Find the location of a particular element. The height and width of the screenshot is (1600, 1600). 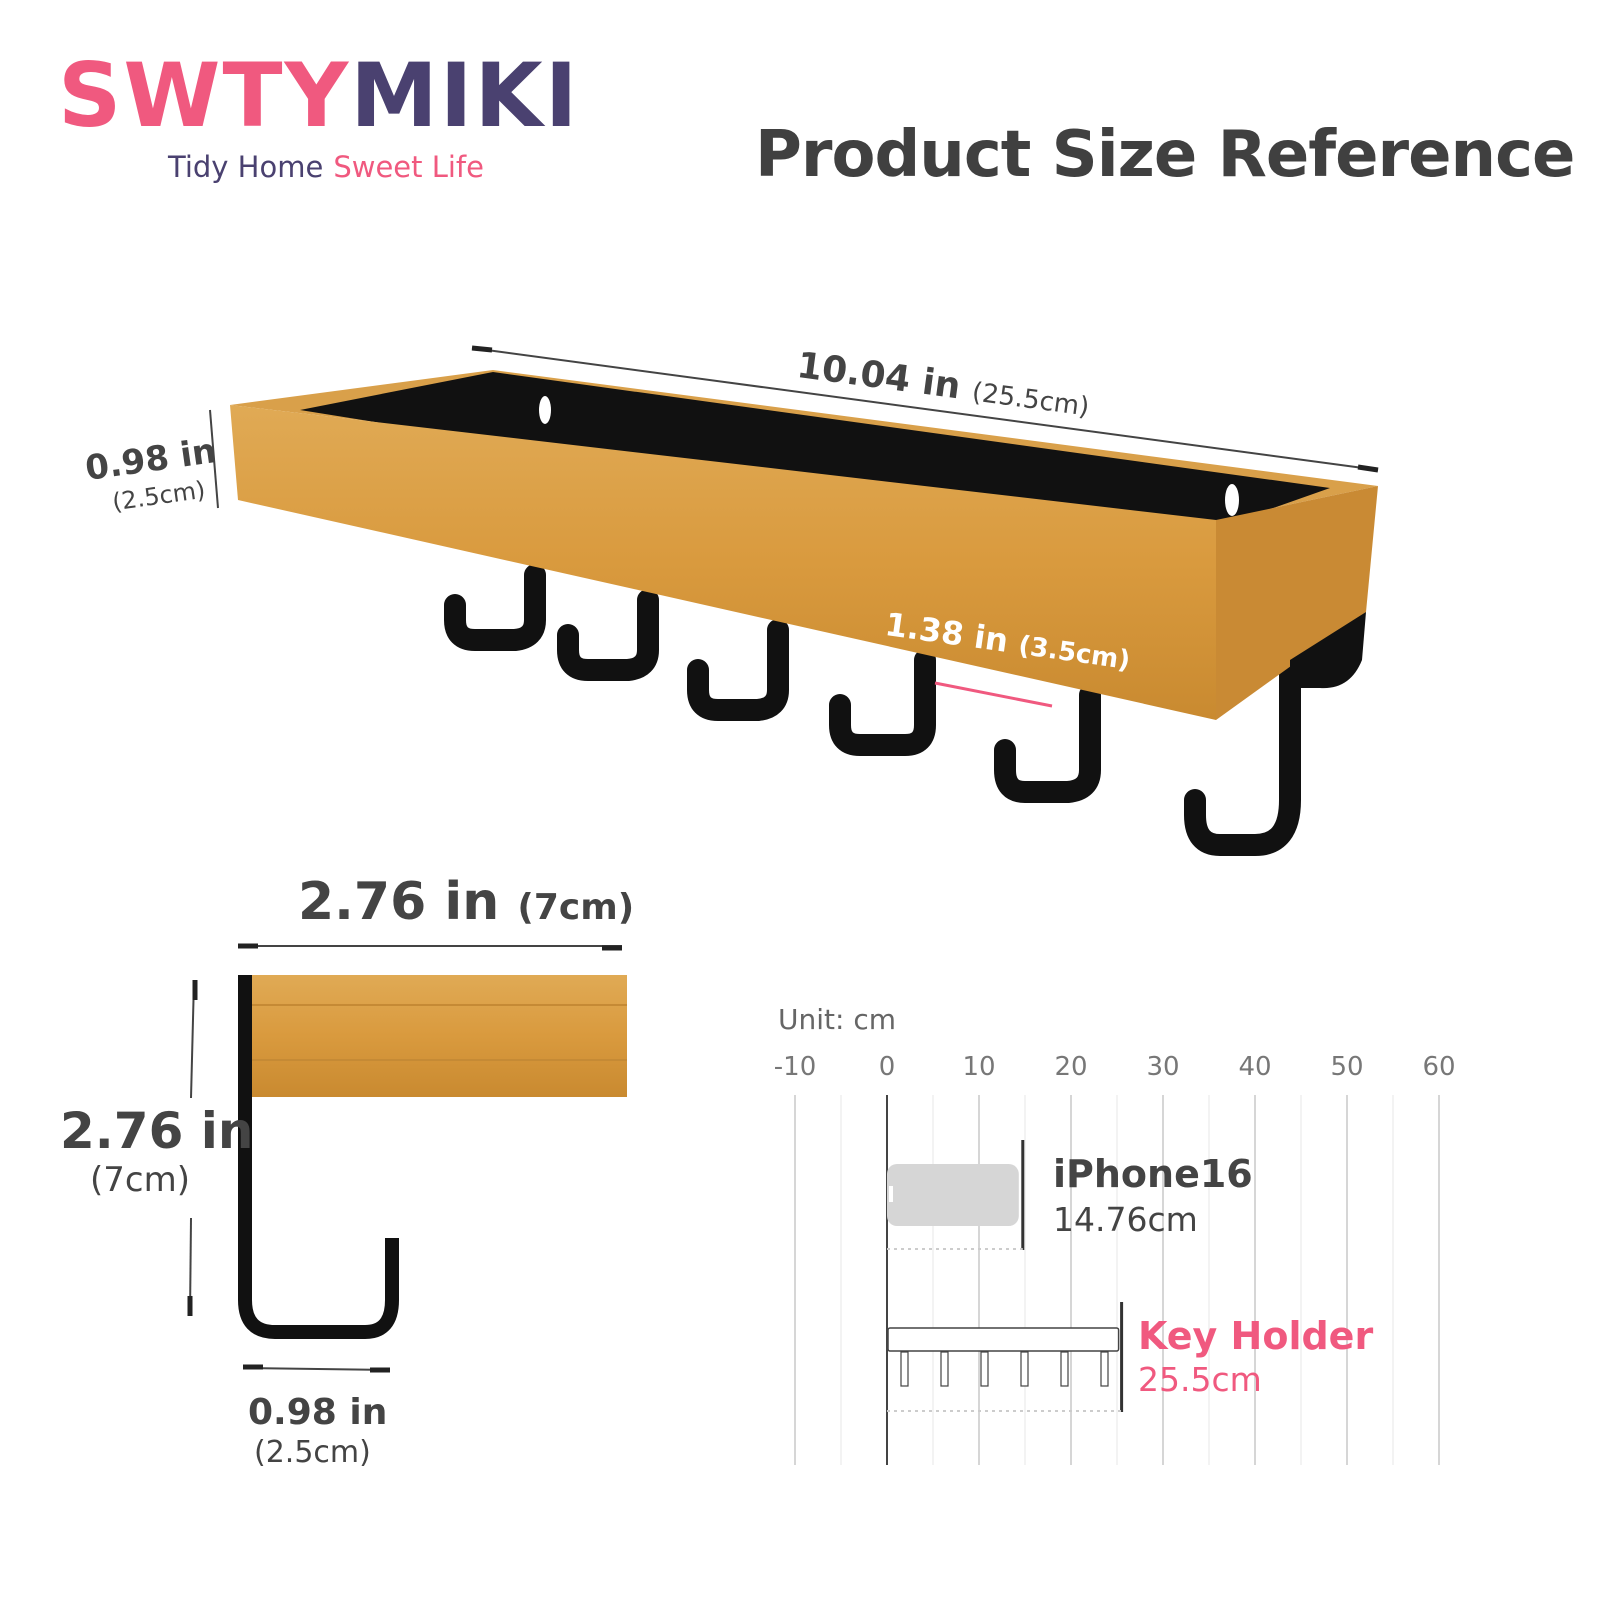

hook-width-value: 0.98 in is located at coordinates (318, 1412).